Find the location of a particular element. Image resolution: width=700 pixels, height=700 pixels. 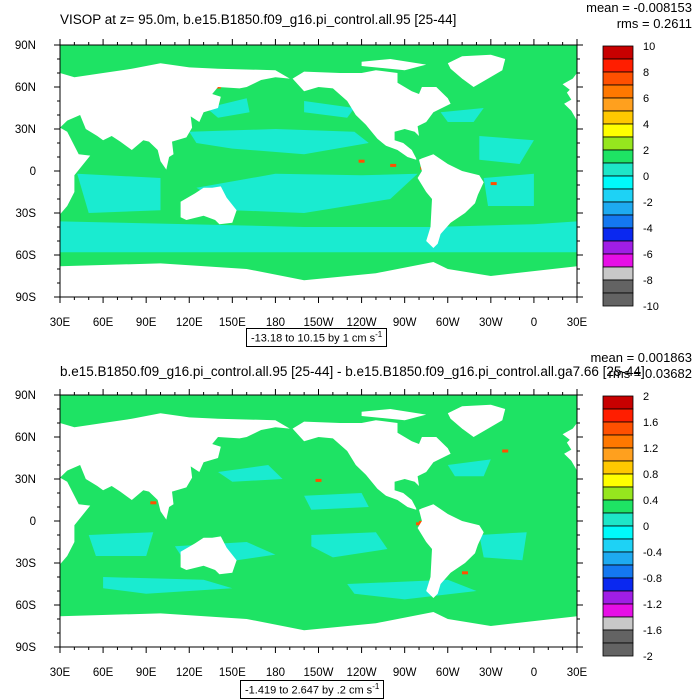

top-greenland-land is located at coordinates (476, 70).